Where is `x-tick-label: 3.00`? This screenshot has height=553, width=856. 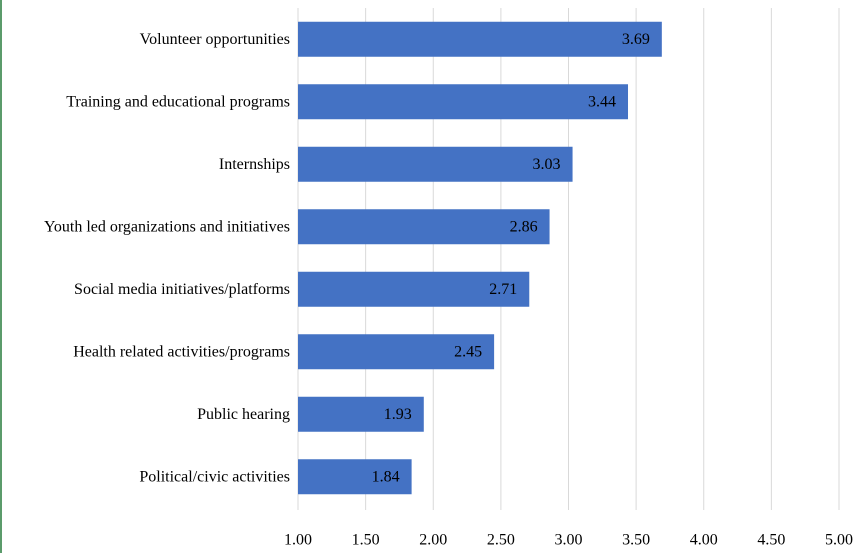 x-tick-label: 3.00 is located at coordinates (569, 540).